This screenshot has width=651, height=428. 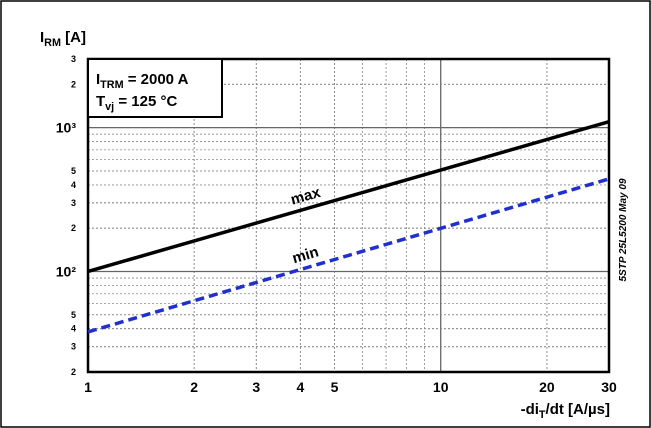 I want to click on subscript: T, so click(x=542, y=415).